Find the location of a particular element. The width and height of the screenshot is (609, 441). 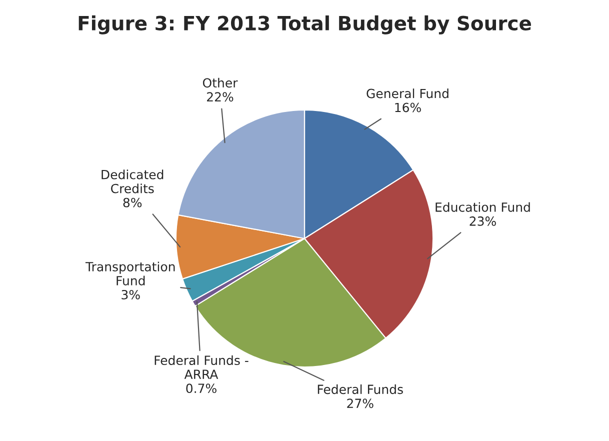

data-label: 22% is located at coordinates (220, 97).